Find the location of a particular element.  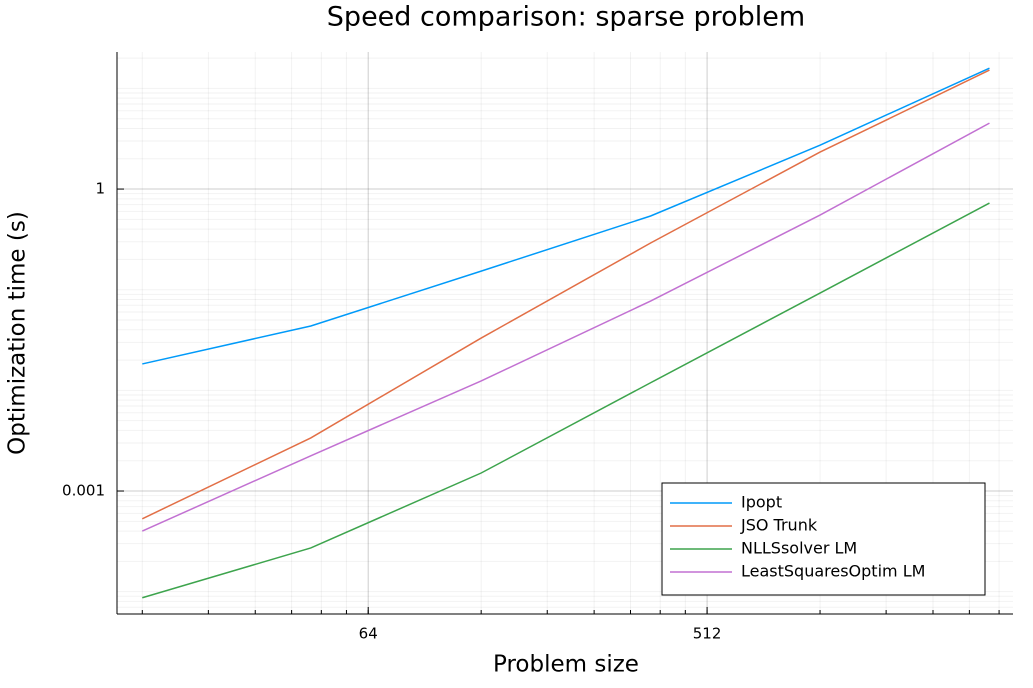

legend-label: JSO Trunk is located at coordinates (779, 525).